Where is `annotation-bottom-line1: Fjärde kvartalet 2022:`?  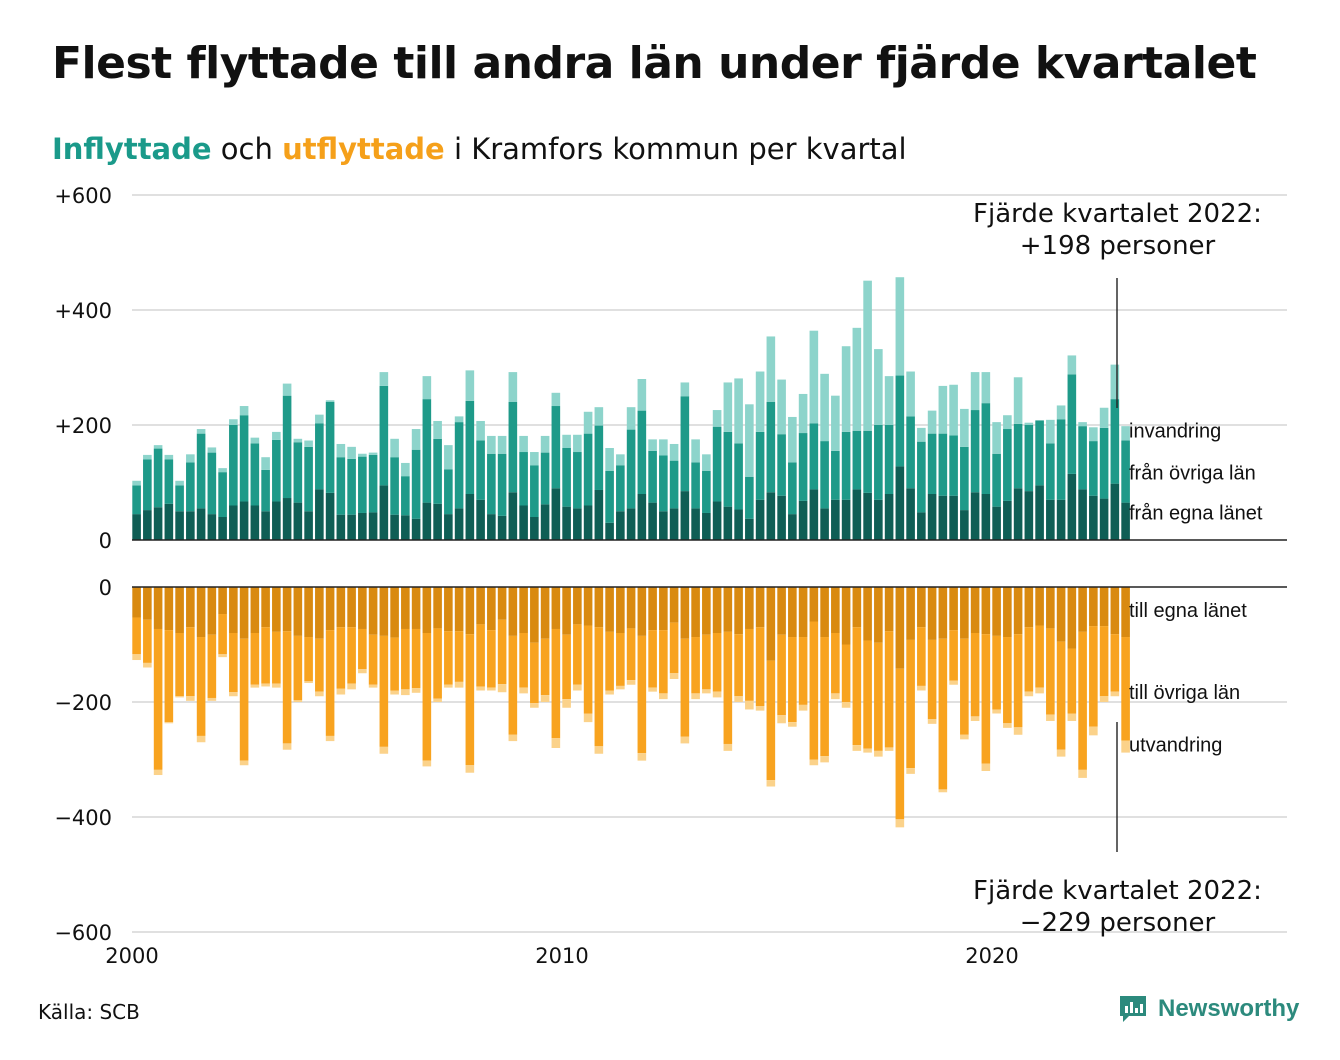 annotation-bottom-line1: Fjärde kvartalet 2022: is located at coordinates (1117, 891).